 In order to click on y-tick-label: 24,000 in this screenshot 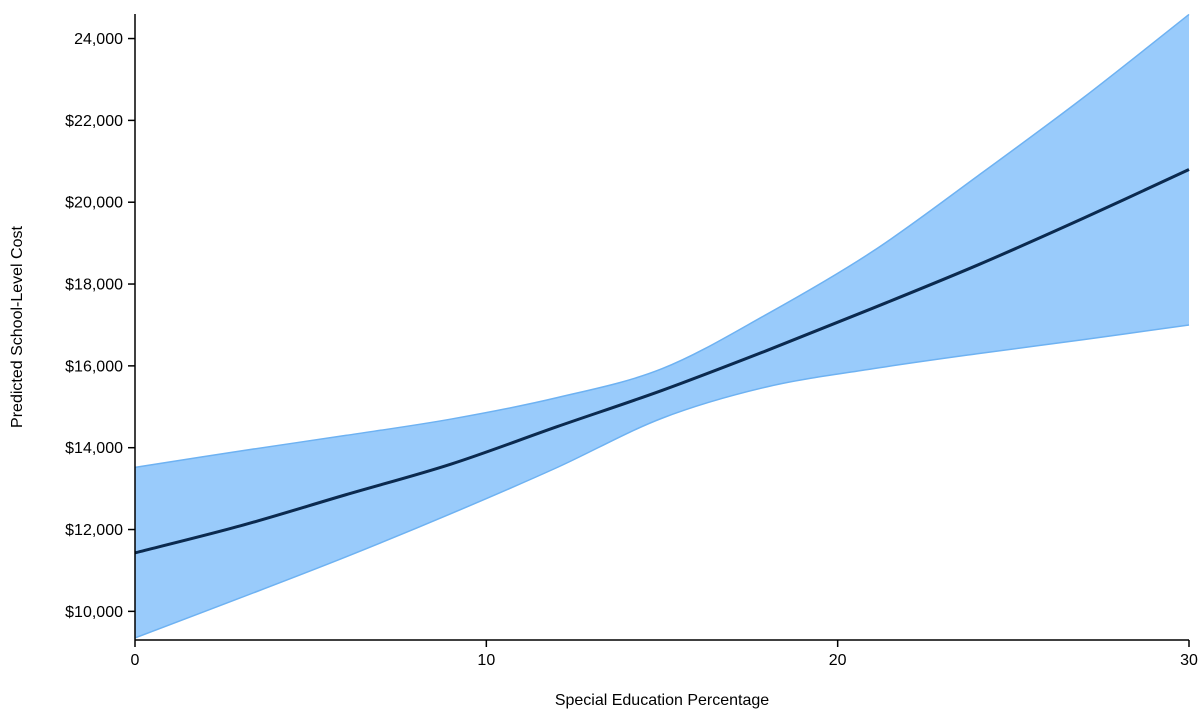, I will do `click(98, 39)`.